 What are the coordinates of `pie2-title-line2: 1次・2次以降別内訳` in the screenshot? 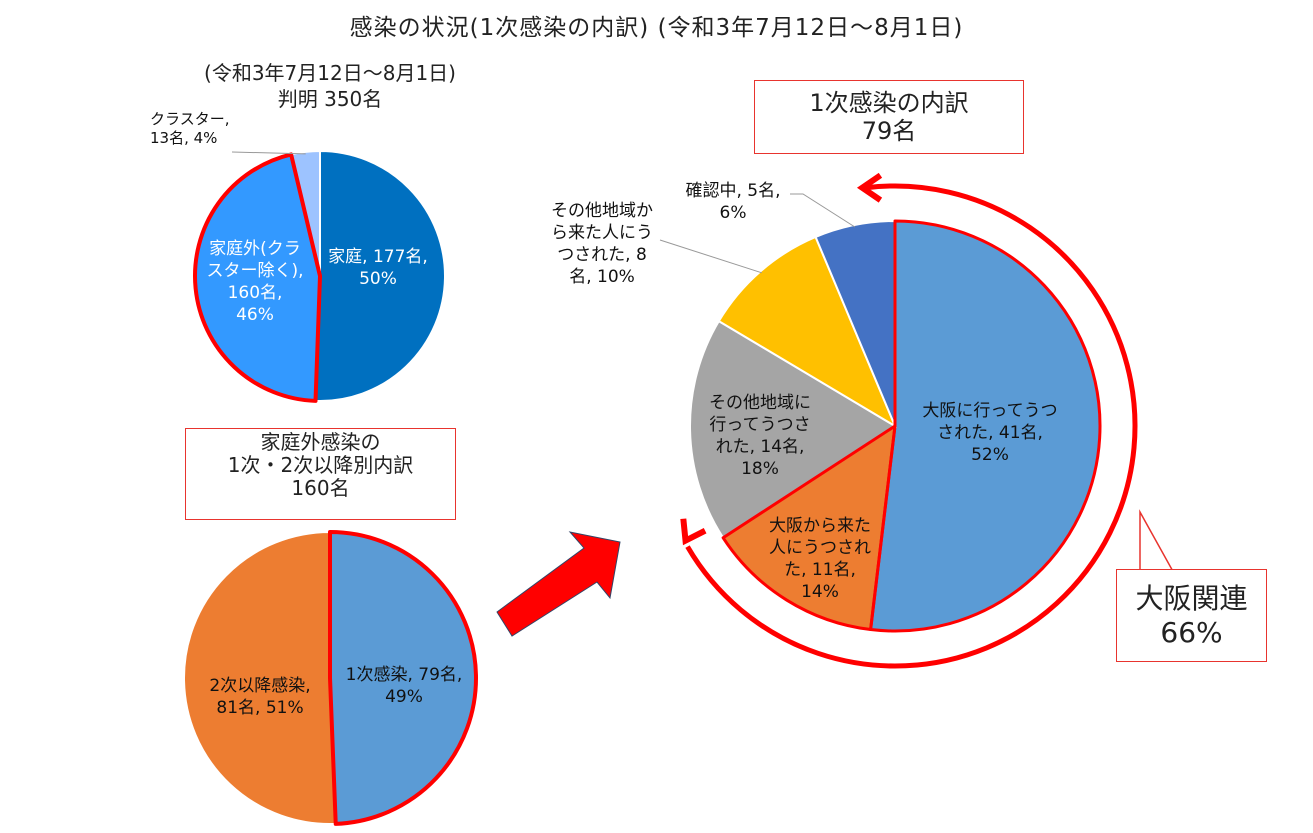 It's located at (320, 465).